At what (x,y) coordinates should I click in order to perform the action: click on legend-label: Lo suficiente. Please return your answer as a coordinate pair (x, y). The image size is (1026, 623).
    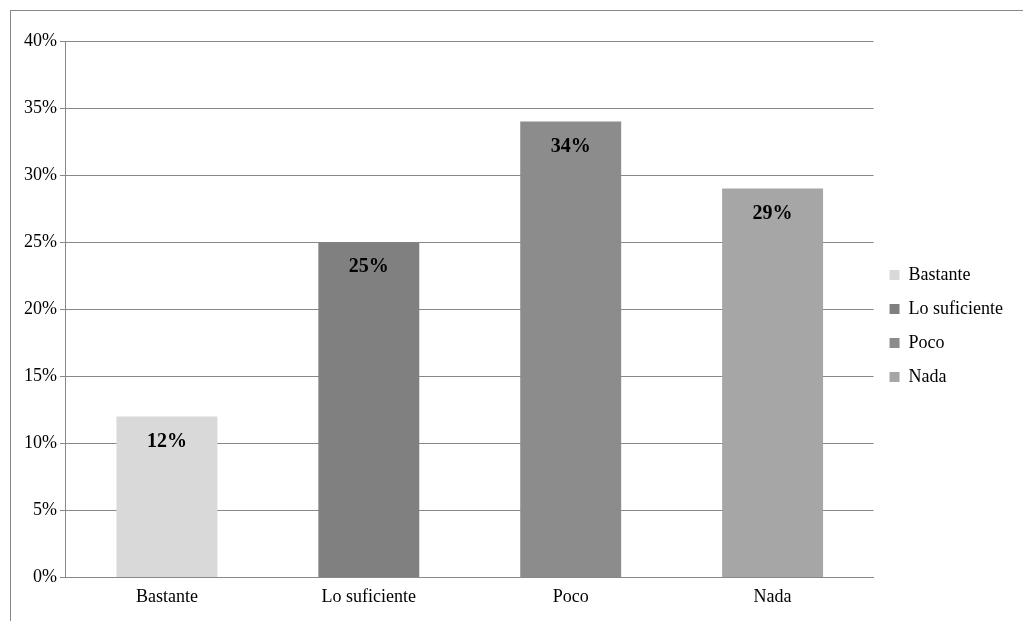
    Looking at the image, I should click on (956, 307).